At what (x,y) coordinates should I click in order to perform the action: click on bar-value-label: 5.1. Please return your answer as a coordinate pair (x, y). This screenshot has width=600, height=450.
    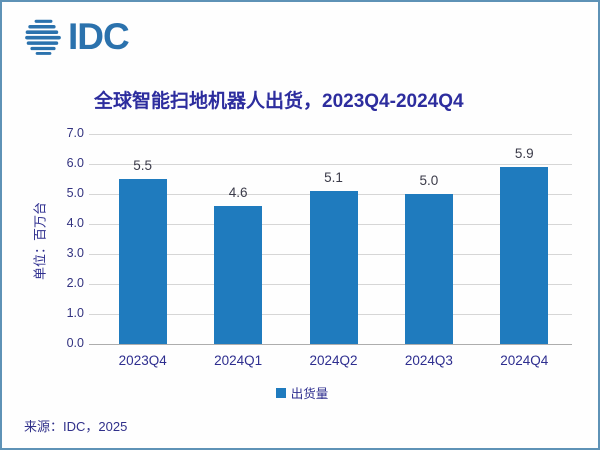
    Looking at the image, I should click on (333, 177).